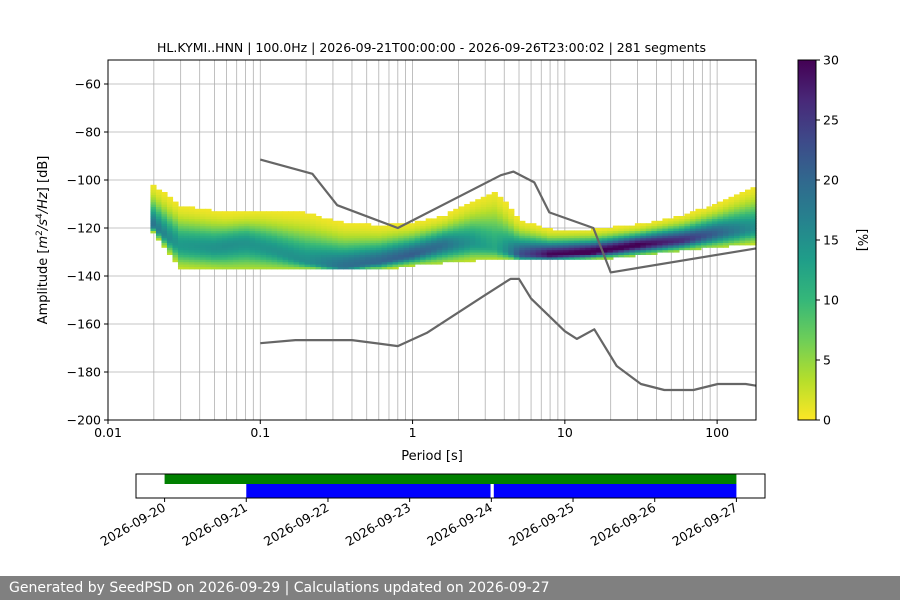  I want to click on y-axis-label-part: Amplitude [, so click(43, 287).